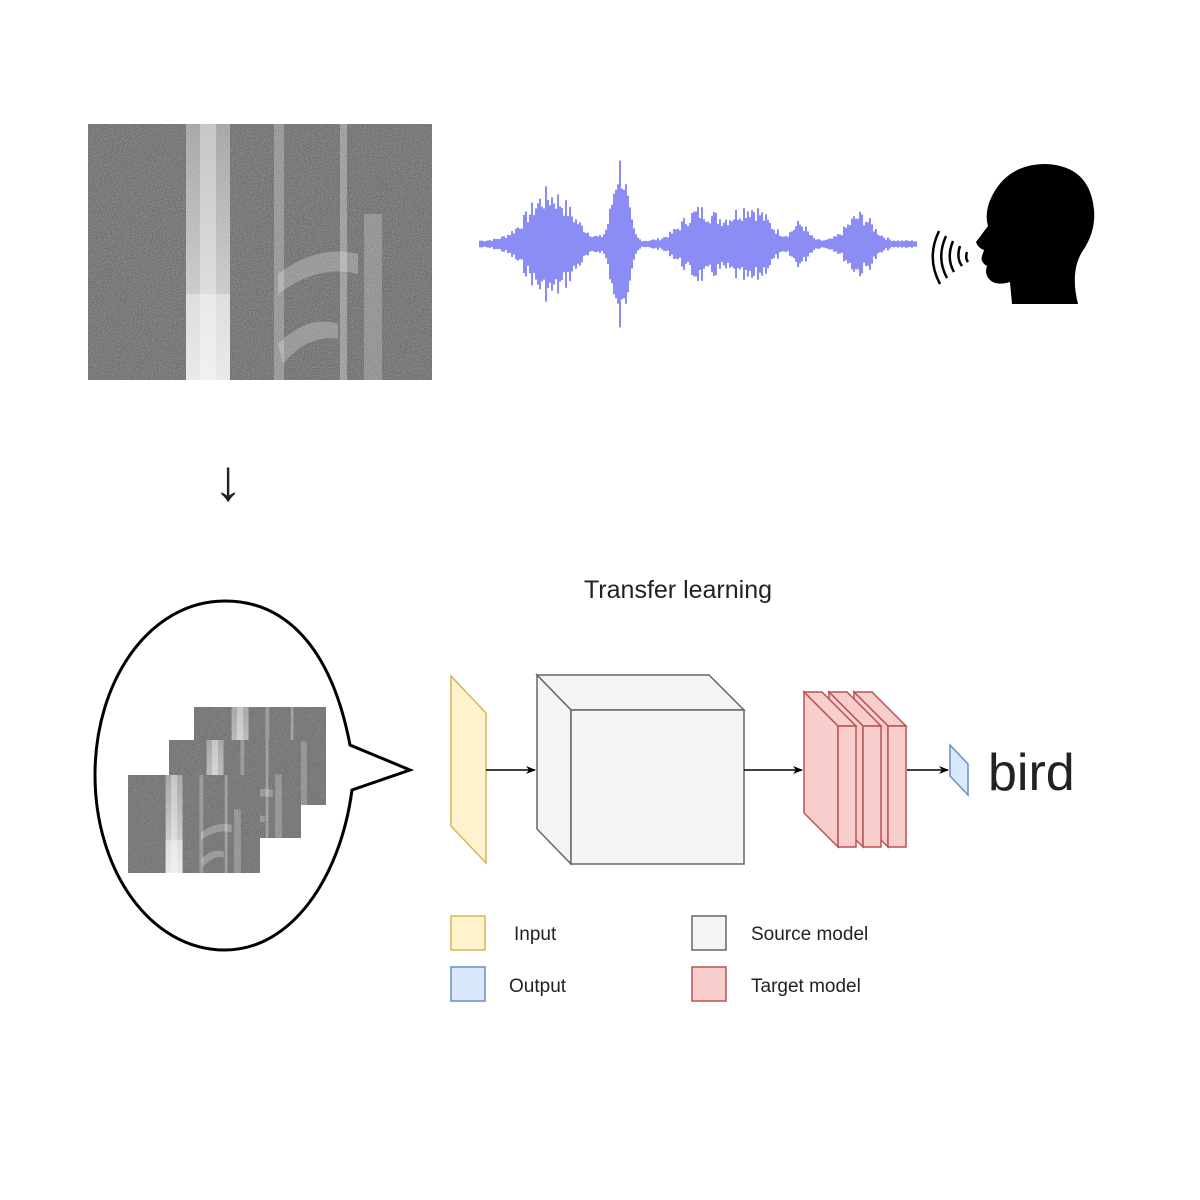  What do you see at coordinates (538, 986) in the screenshot?
I see `legend-label-output: Output` at bounding box center [538, 986].